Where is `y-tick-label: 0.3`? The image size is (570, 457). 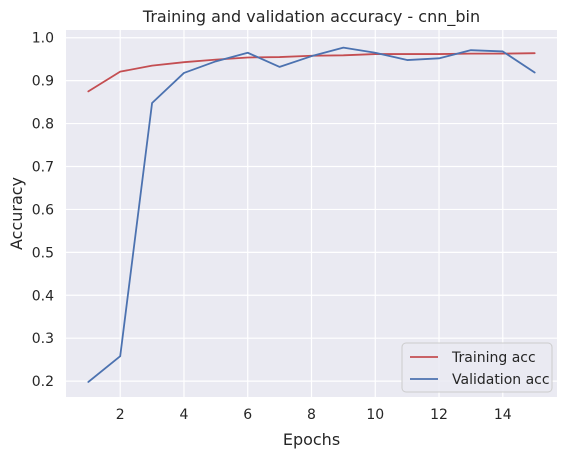
y-tick-label: 0.3 is located at coordinates (43, 339).